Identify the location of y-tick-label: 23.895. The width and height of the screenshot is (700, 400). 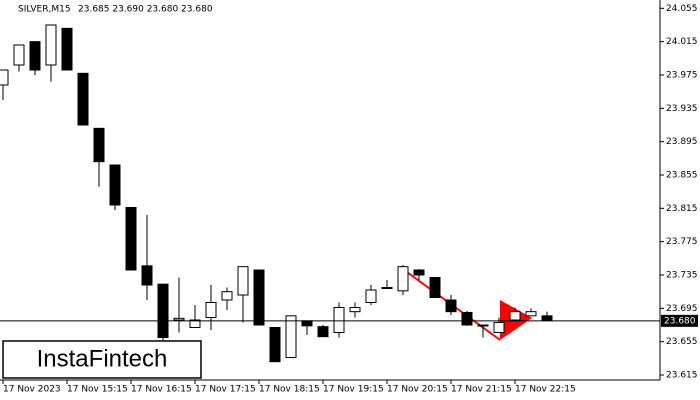
(682, 142).